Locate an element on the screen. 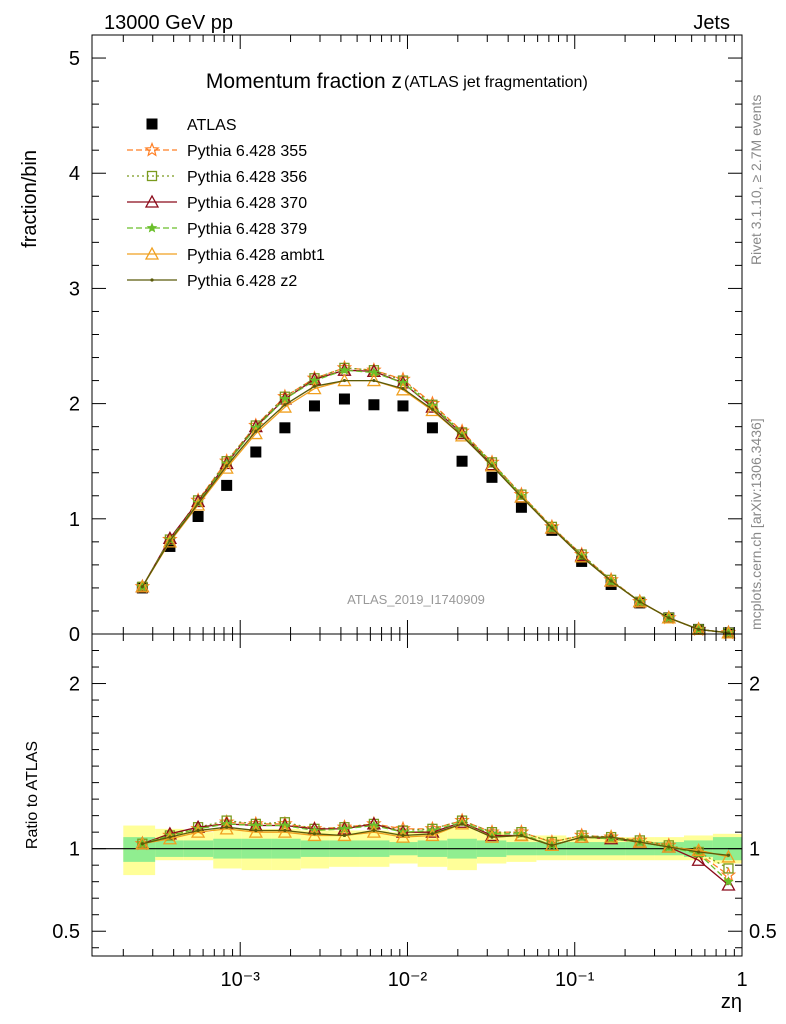 The image size is (786, 1024). ratio-y-tick-label: 1 is located at coordinates (74, 850).